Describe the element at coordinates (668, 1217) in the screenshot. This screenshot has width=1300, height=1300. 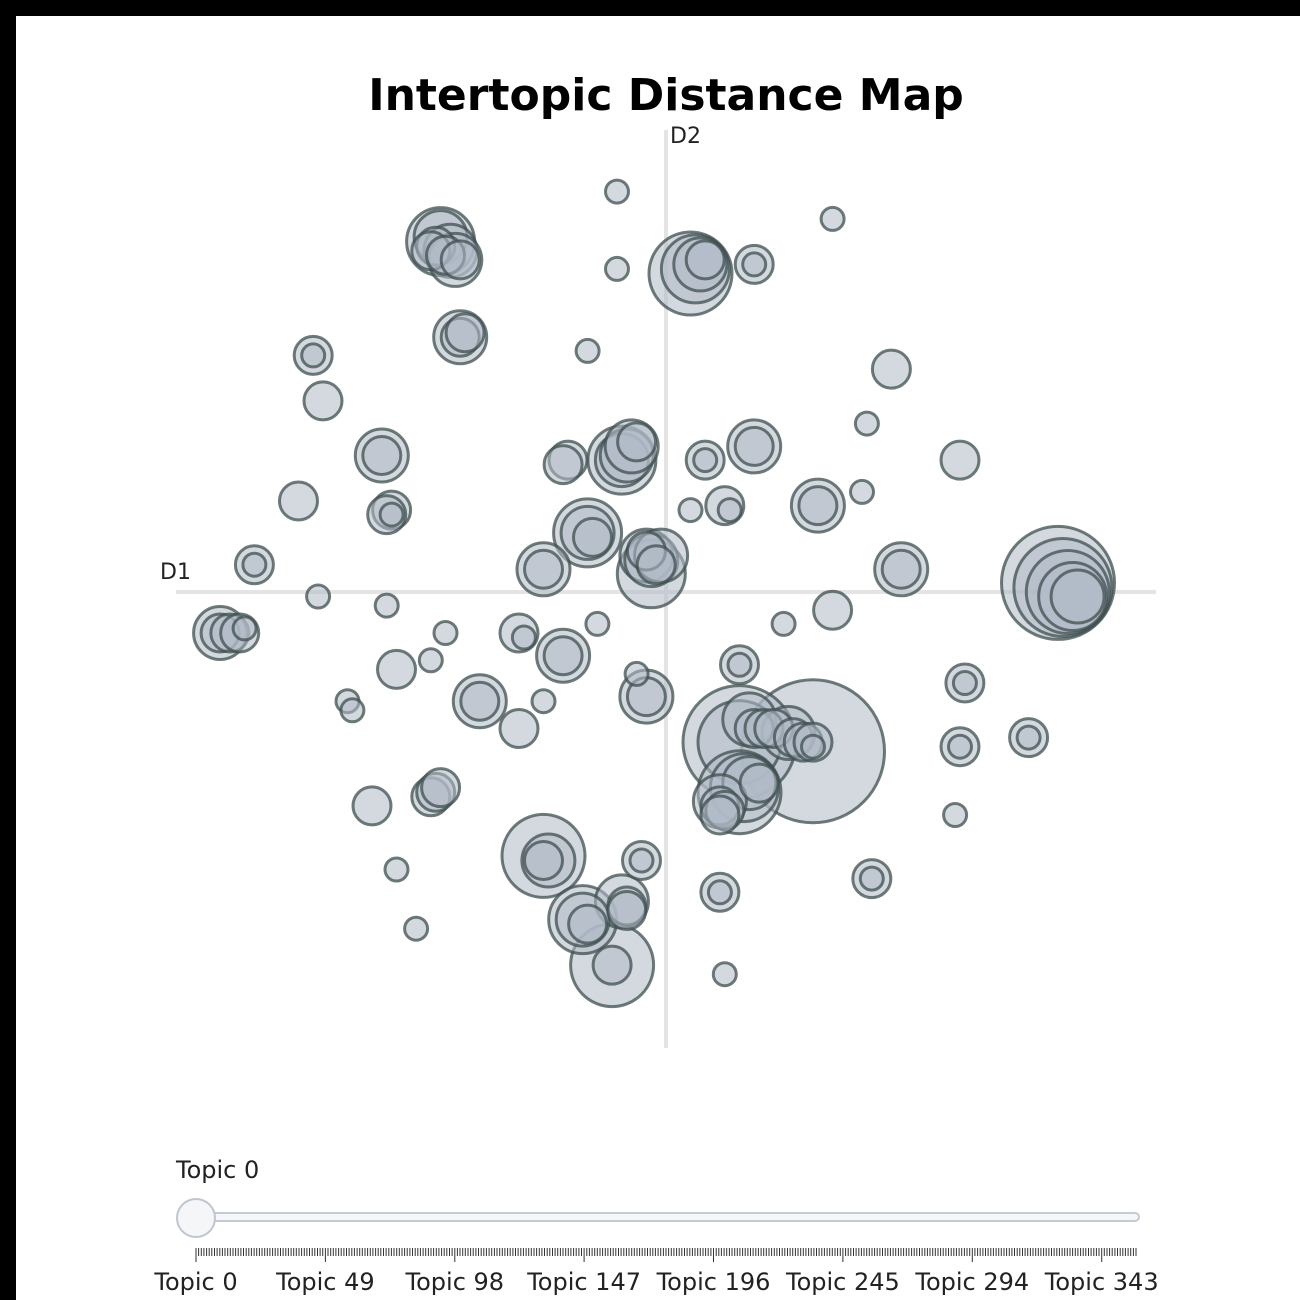
I see `slider-rail` at that location.